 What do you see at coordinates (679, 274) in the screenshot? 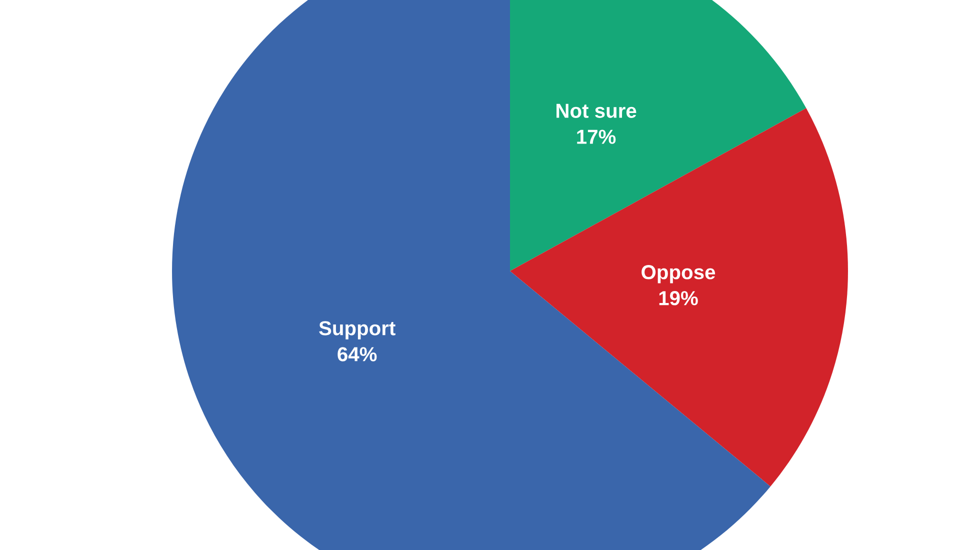
I see `slice-label: Oppose` at bounding box center [679, 274].